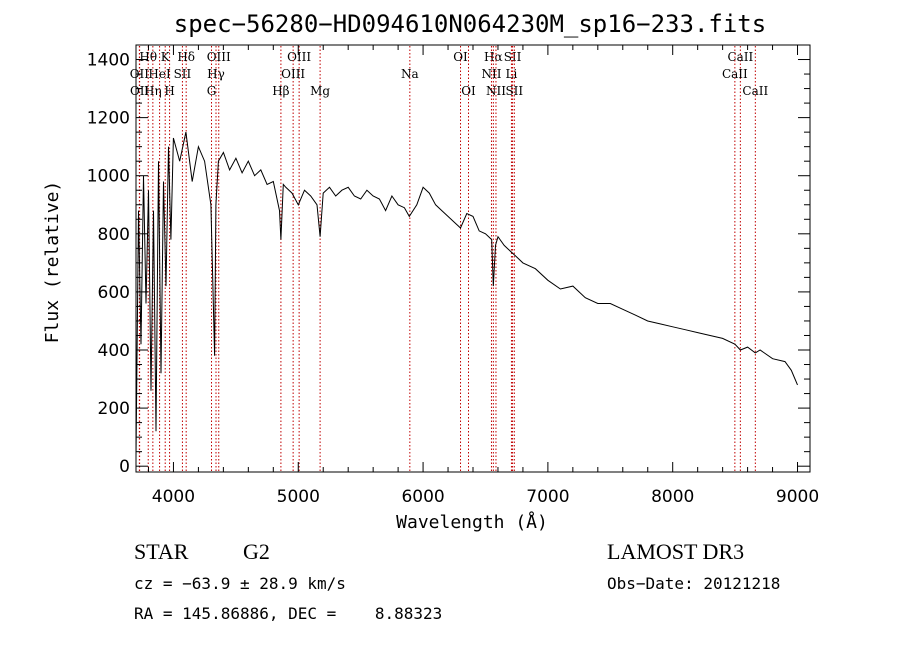  Describe the element at coordinates (52, 262) in the screenshot. I see `y-axis-label: Flux (relative)` at that location.